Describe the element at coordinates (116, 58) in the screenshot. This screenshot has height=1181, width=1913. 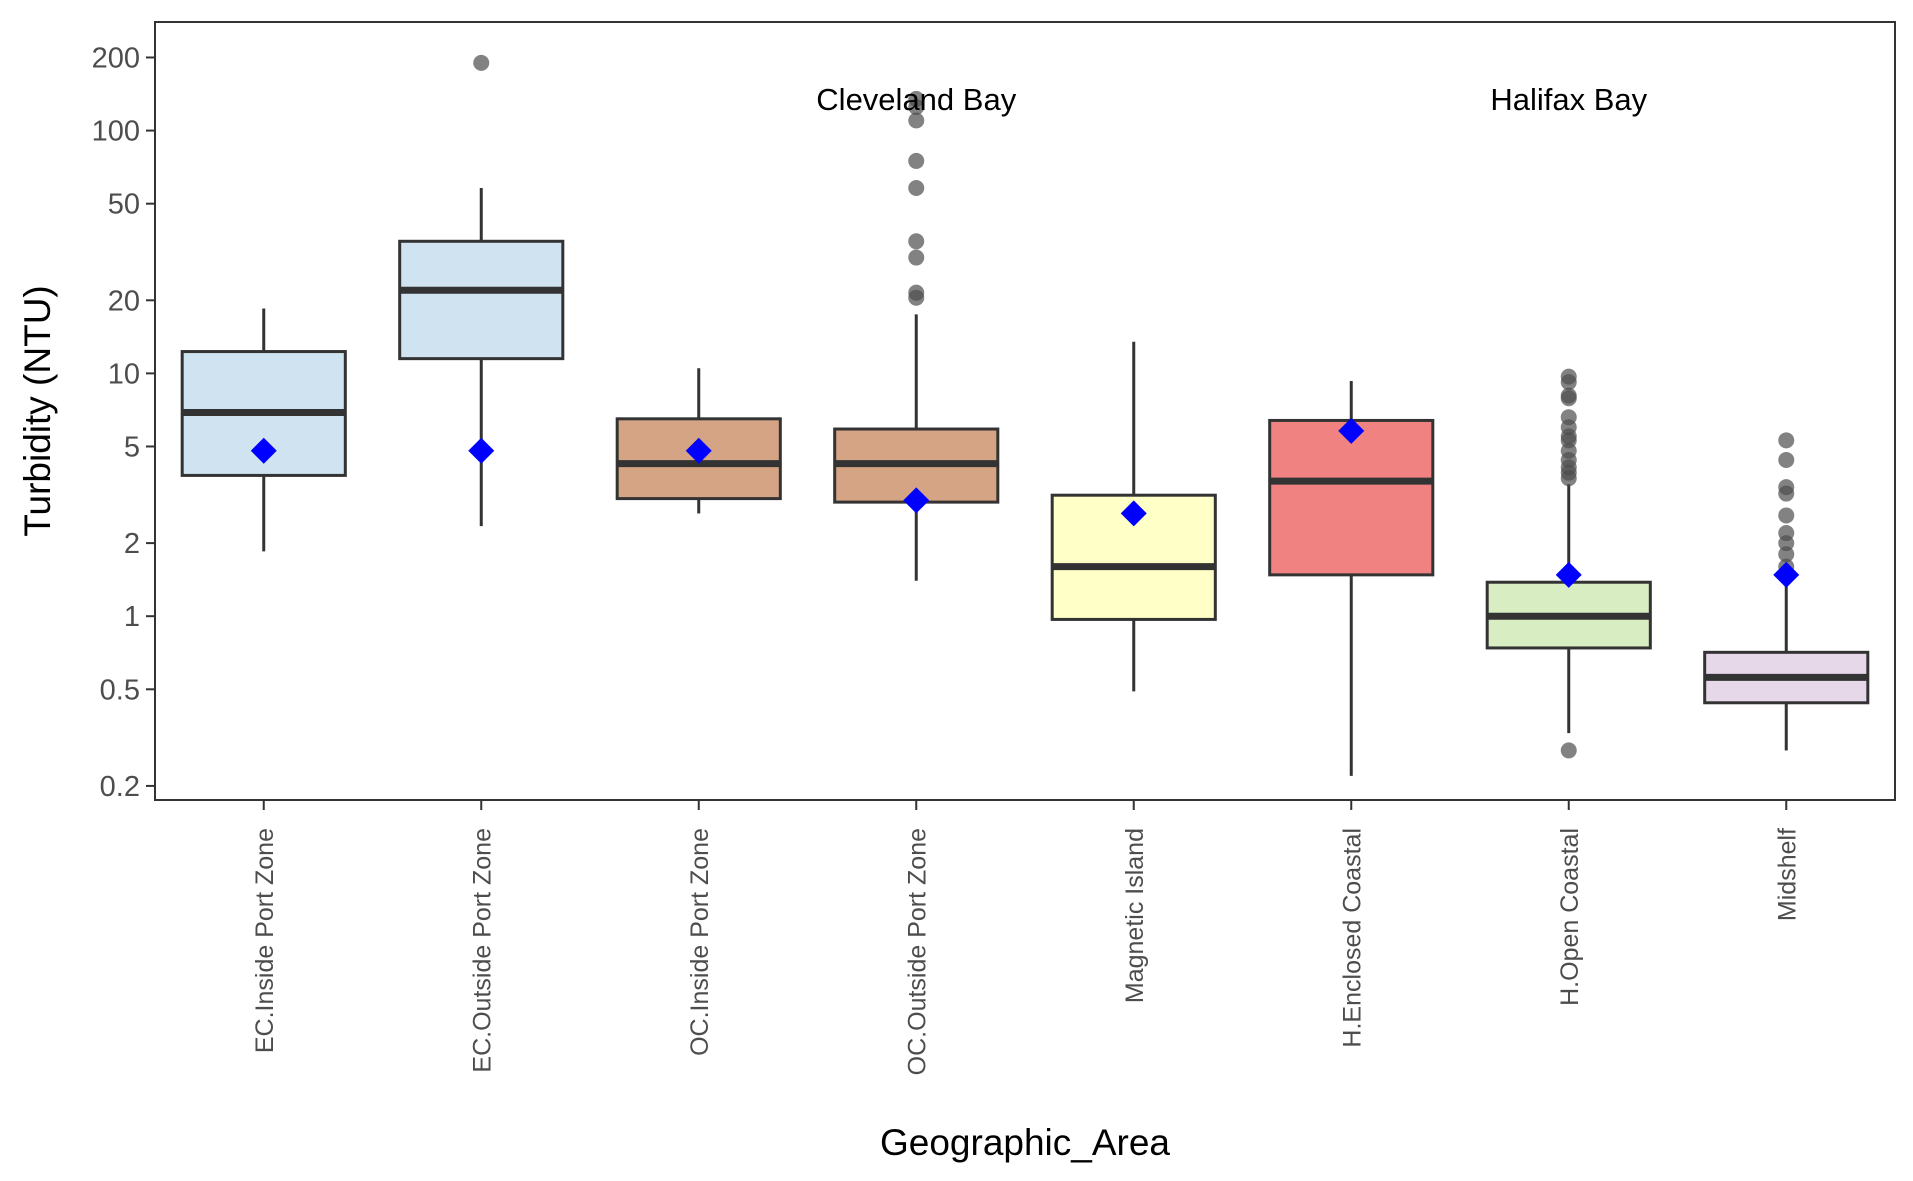
I see `y-tick-label: 200` at that location.